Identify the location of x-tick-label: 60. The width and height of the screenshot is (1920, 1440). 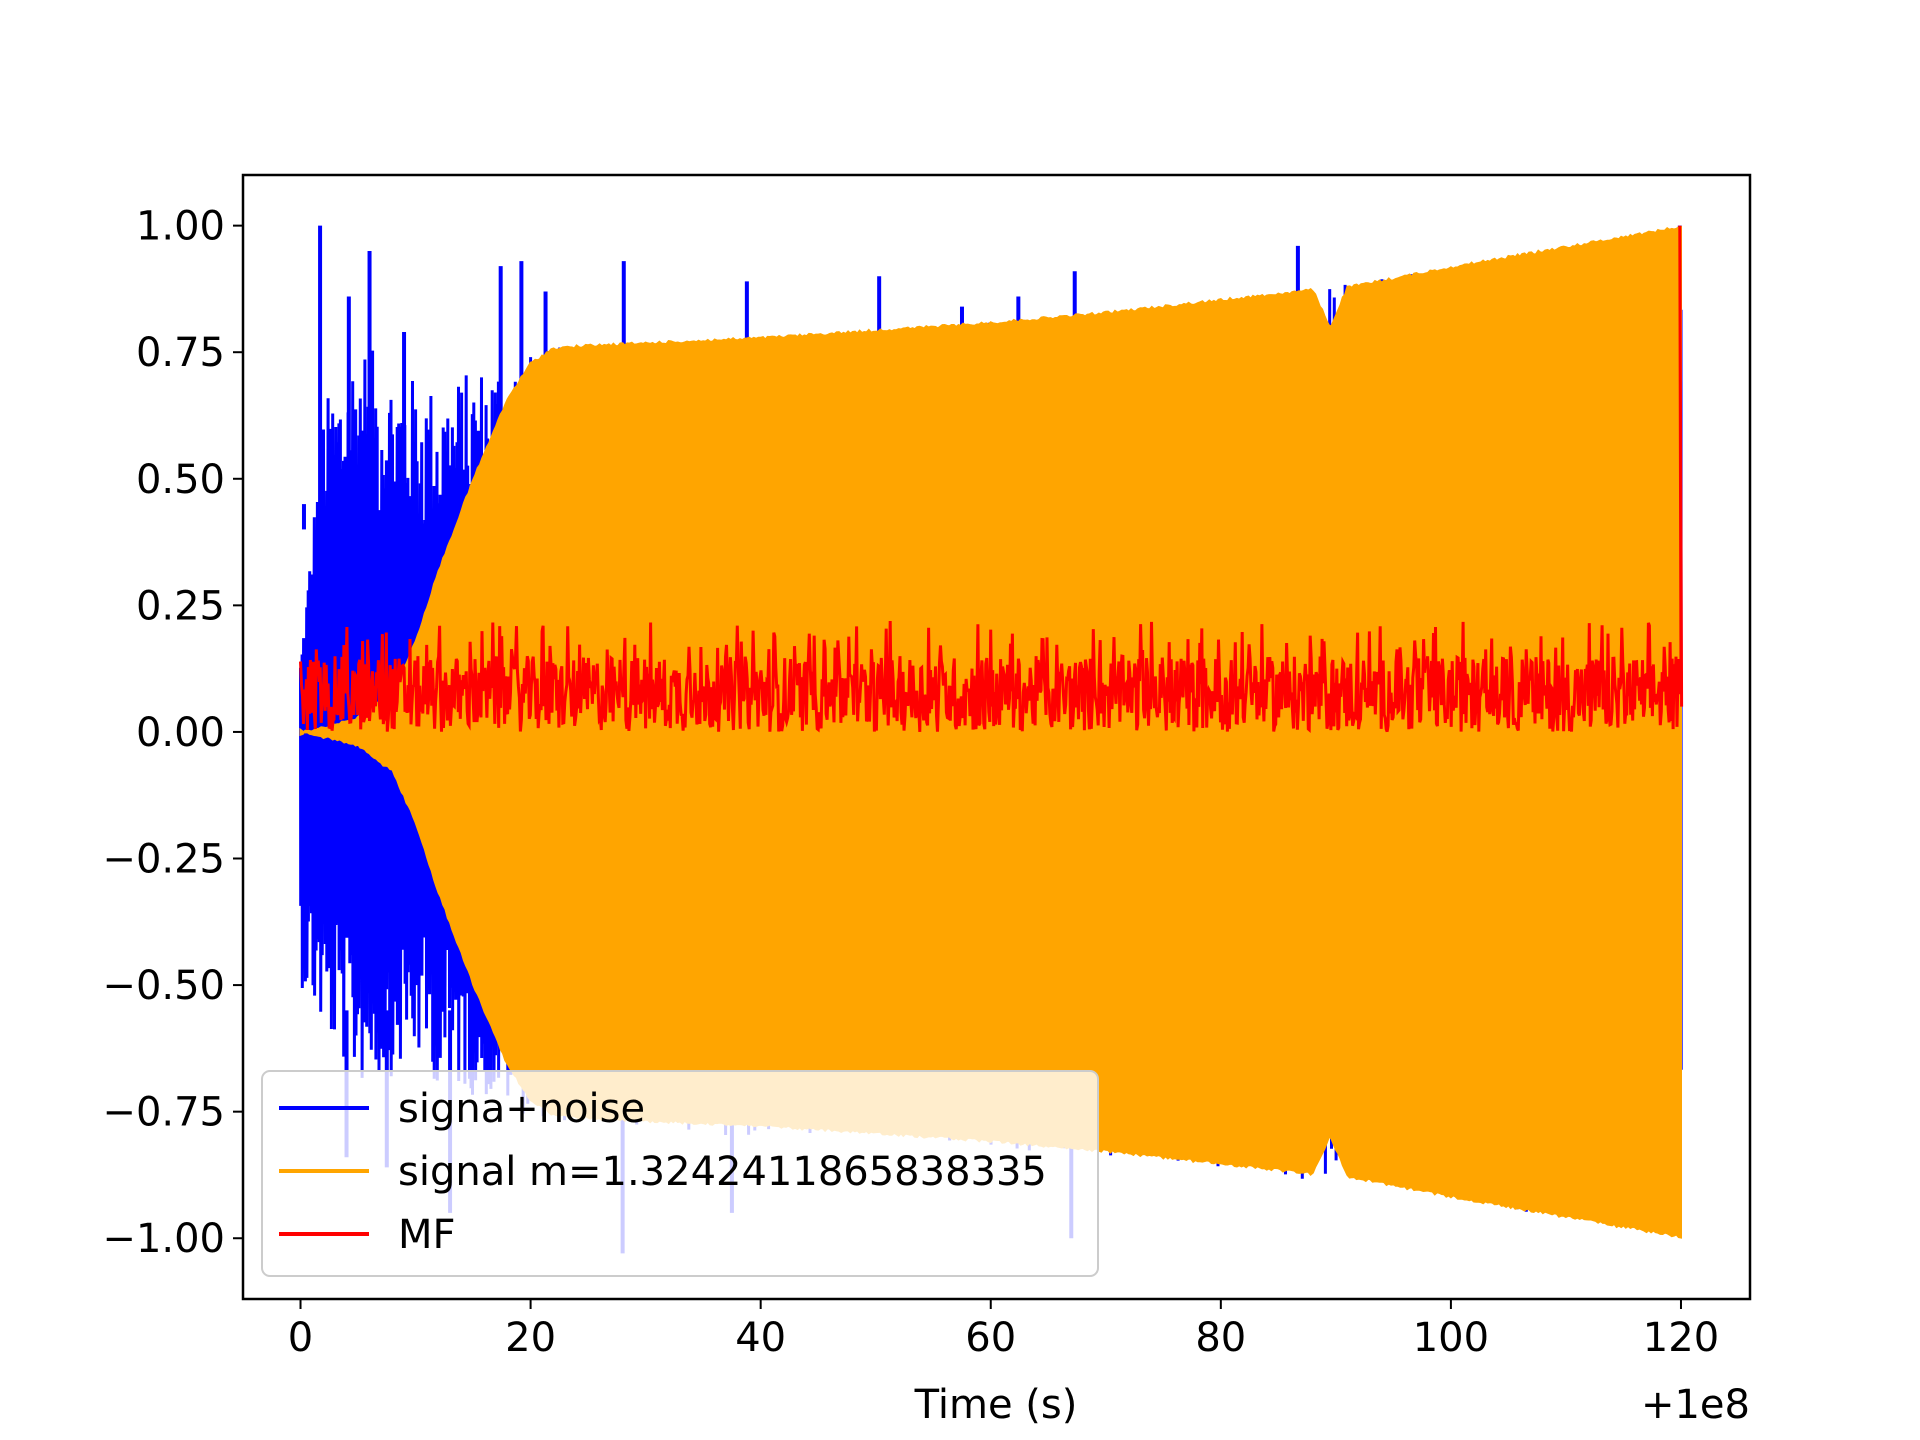
(990, 1338).